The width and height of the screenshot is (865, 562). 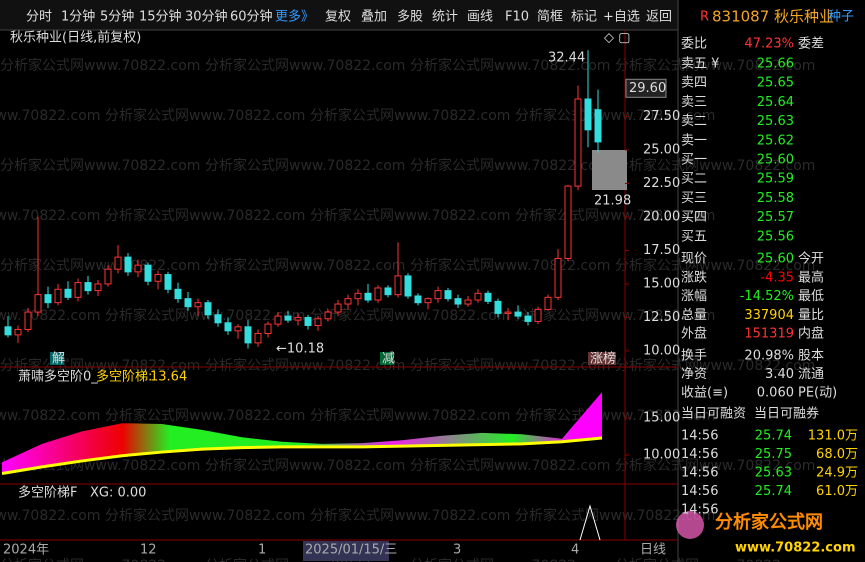 What do you see at coordinates (646, 88) in the screenshot?
I see `cursor-box` at bounding box center [646, 88].